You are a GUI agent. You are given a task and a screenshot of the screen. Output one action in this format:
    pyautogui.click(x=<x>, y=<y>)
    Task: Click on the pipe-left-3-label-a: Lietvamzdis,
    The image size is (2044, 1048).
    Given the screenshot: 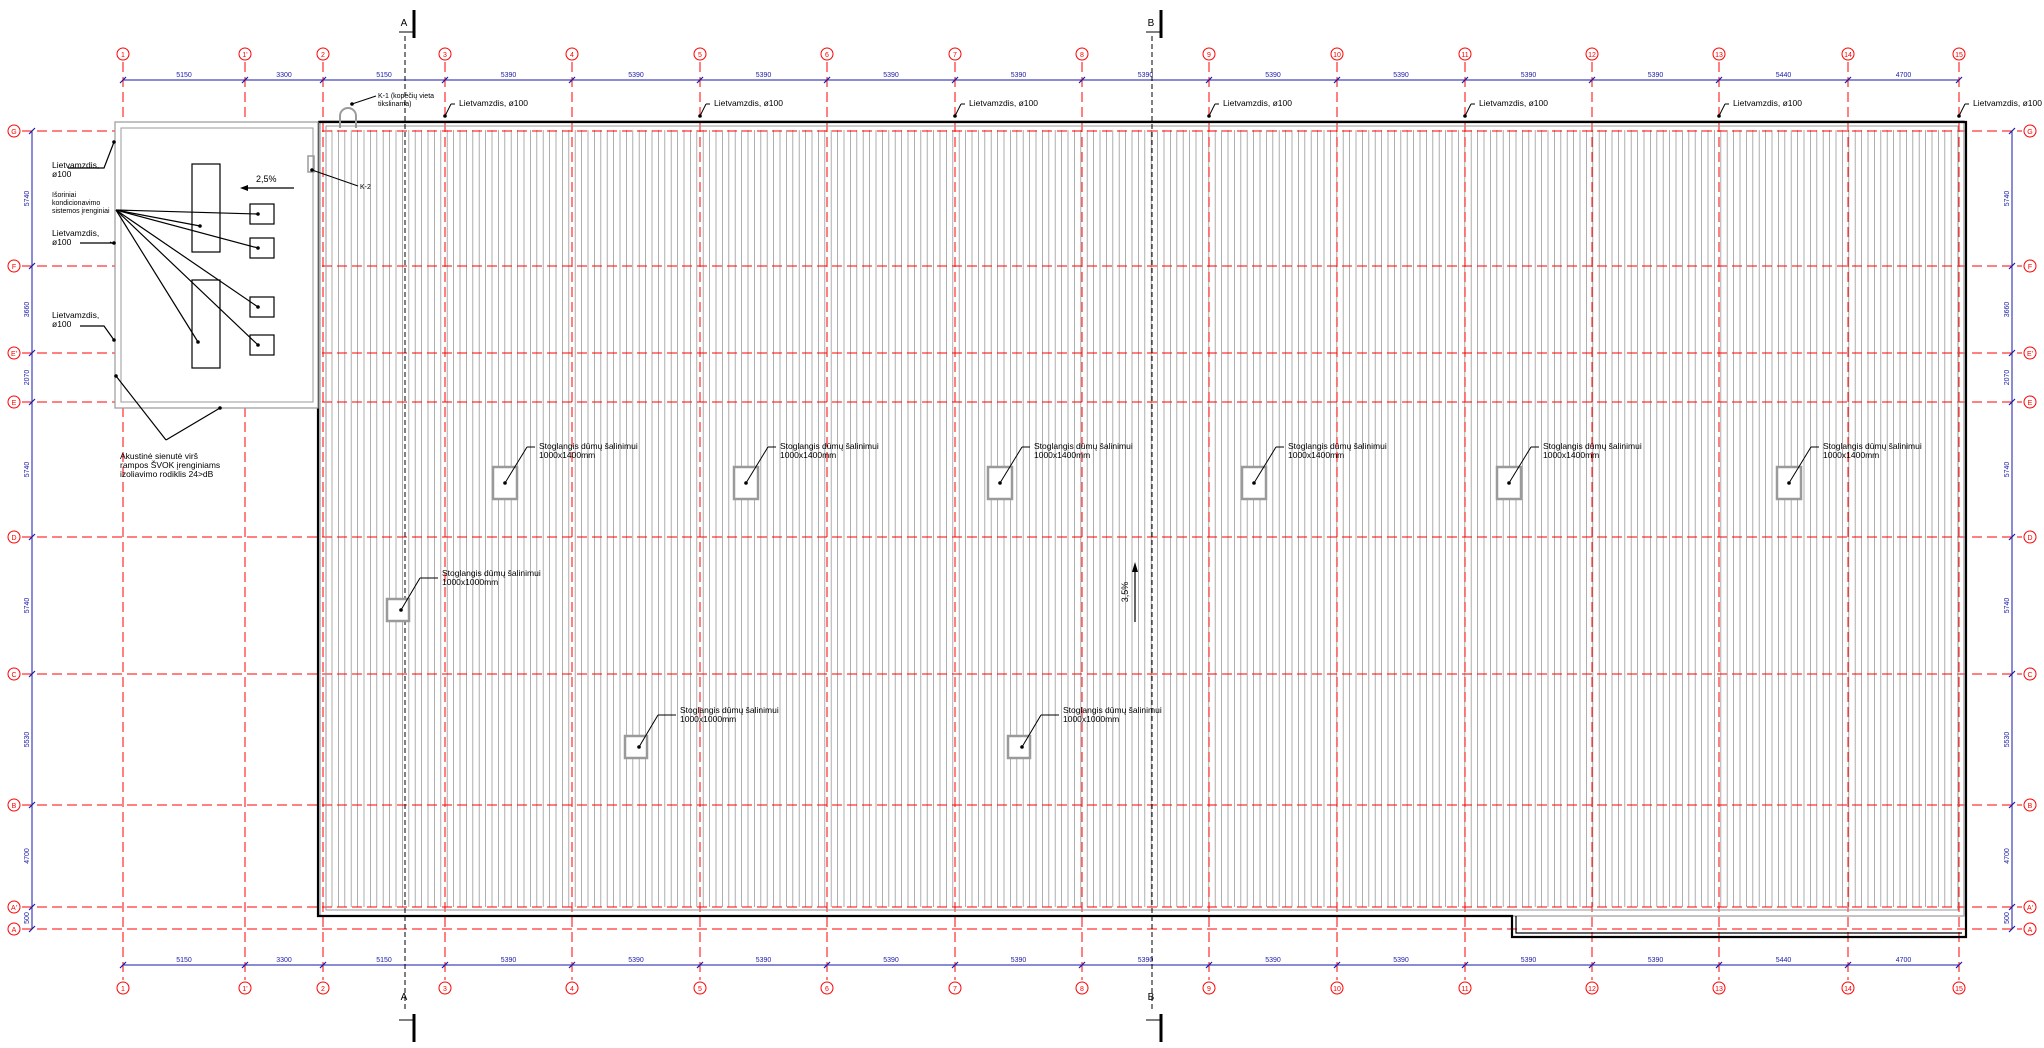 What is the action you would take?
    pyautogui.click(x=75, y=315)
    